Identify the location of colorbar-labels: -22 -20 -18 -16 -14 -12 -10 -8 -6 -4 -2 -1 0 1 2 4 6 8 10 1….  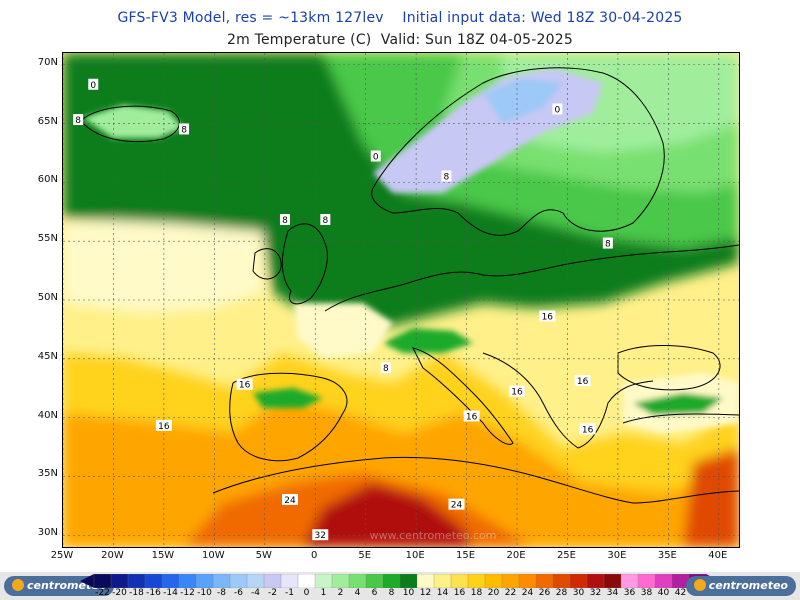
(400, 594).